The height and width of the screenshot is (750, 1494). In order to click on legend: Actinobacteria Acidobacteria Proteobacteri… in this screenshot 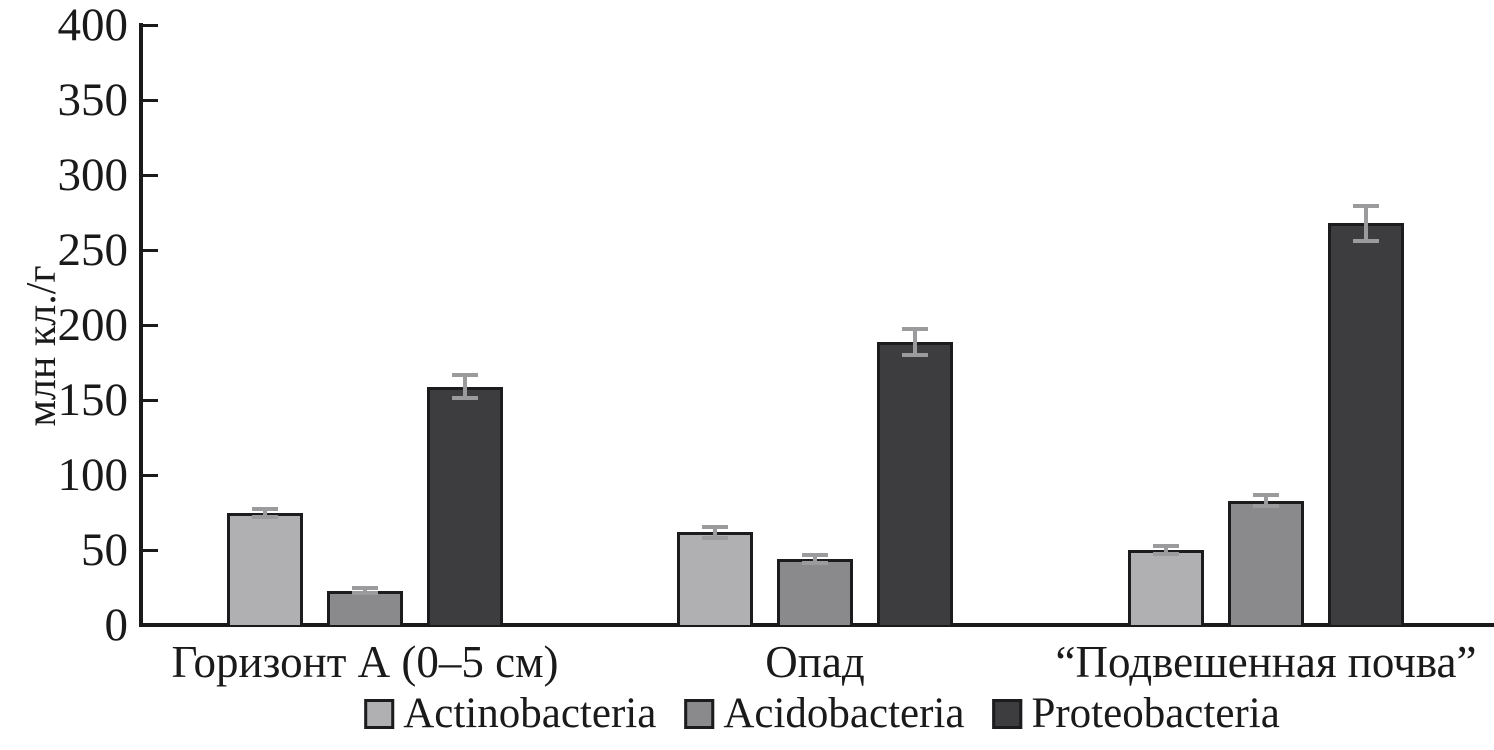, I will do `click(822, 714)`.